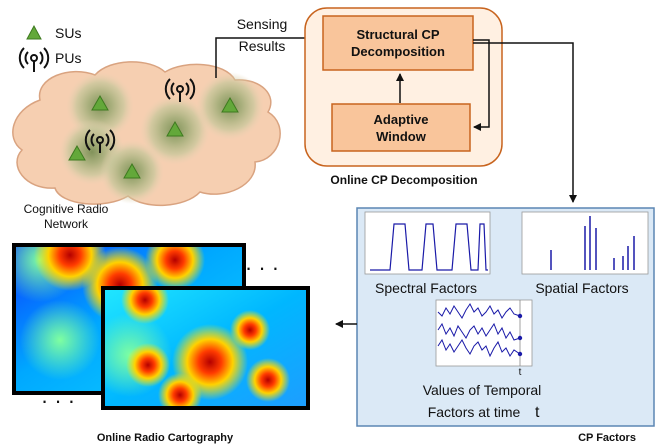 Image resolution: width=665 pixels, height=447 pixels. I want to click on network-label-line1: Cognitive Radio, so click(66, 209).